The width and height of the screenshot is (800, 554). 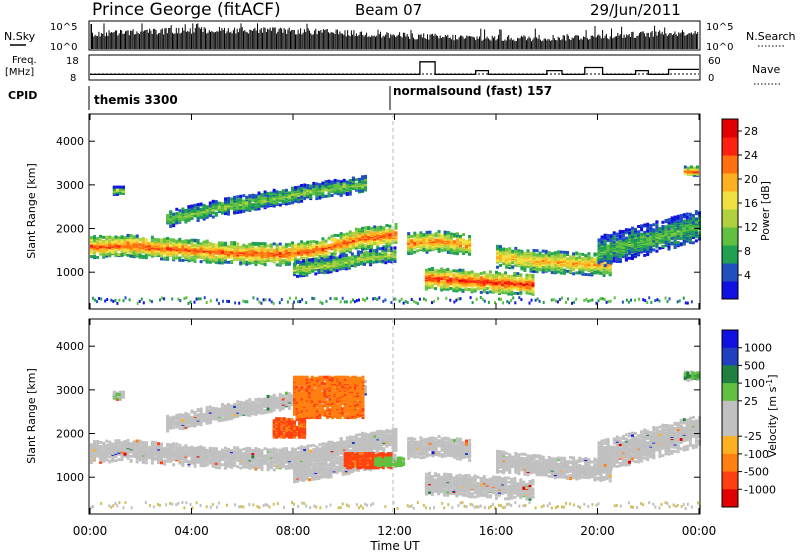 What do you see at coordinates (394, 68) in the screenshot?
I see `nave-series` at bounding box center [394, 68].